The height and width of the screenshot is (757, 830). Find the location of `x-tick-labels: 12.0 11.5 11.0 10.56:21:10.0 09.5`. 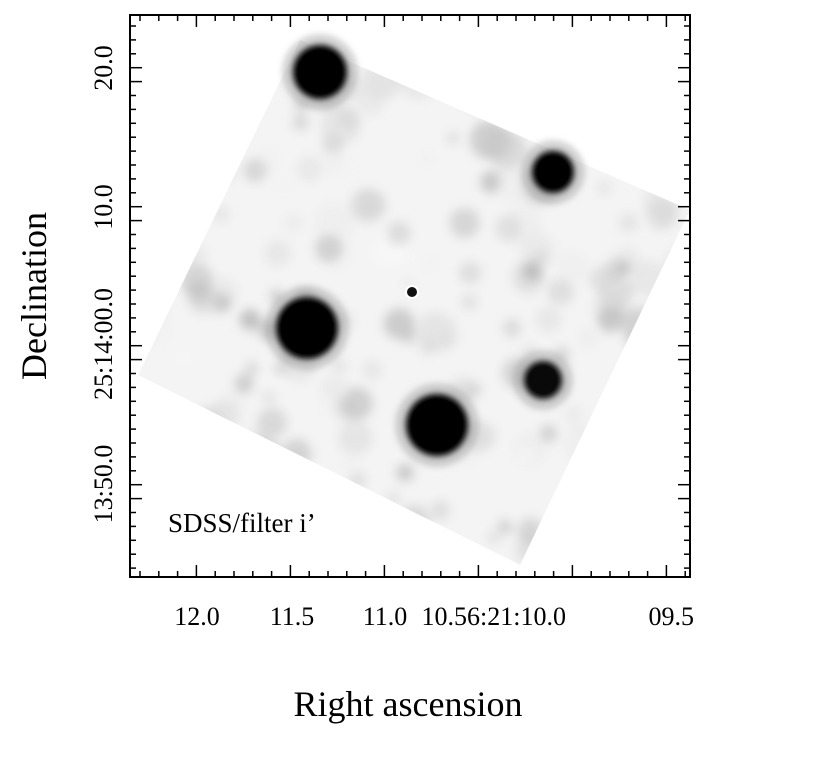

x-tick-labels: 12.0 11.5 11.0 10.56:21:10.0 09.5 is located at coordinates (434, 616).